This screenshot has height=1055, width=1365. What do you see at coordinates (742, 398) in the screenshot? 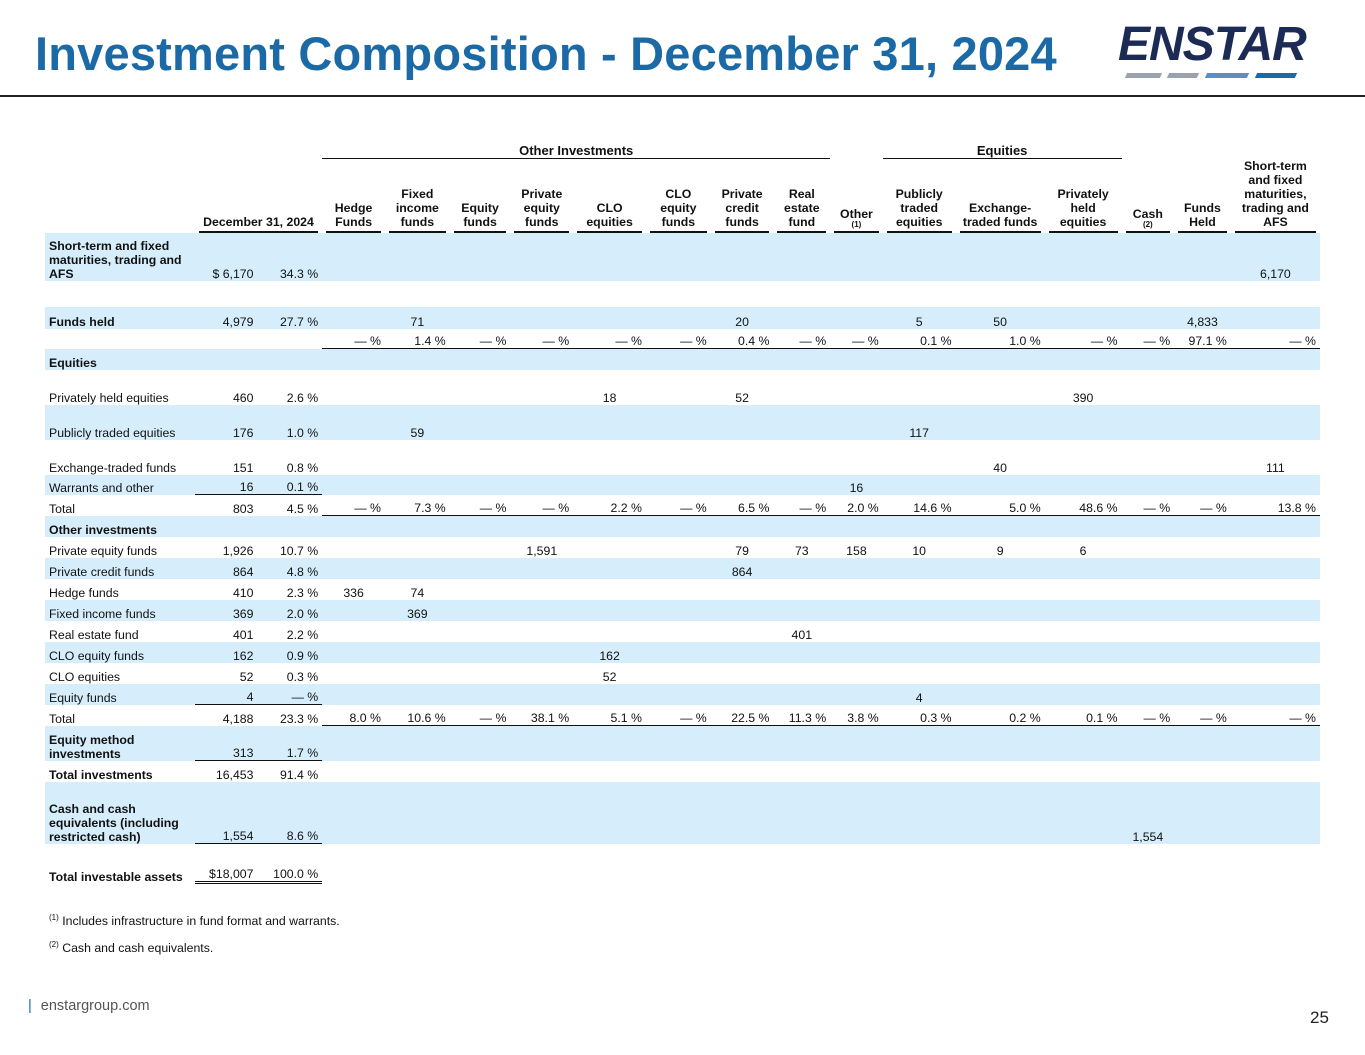
I see `data-cell: 52` at bounding box center [742, 398].